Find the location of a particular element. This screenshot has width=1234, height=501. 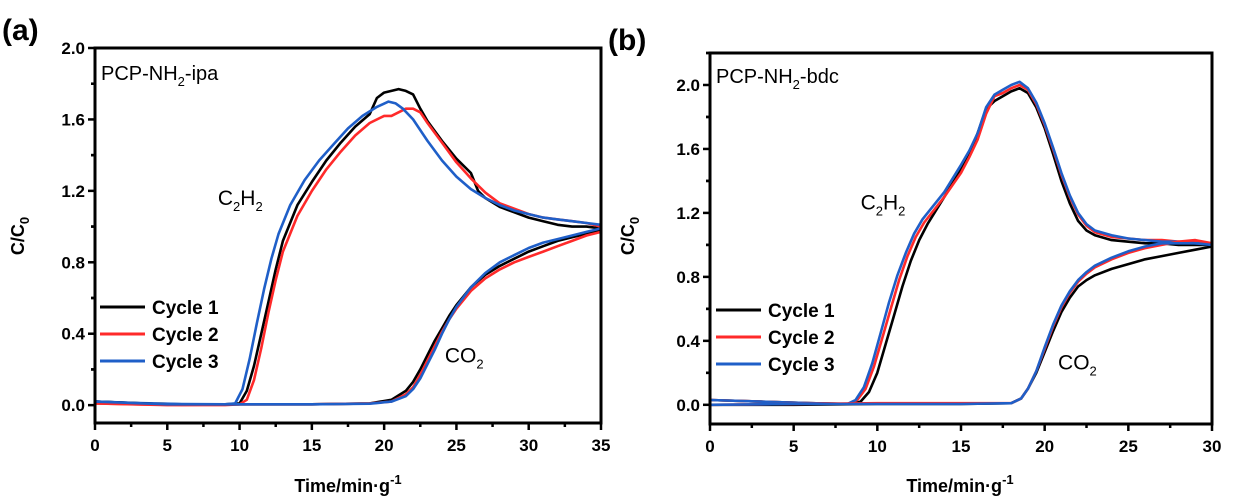

panel-a-x-axis-title: Time/min·g-1 is located at coordinates (347, 484).